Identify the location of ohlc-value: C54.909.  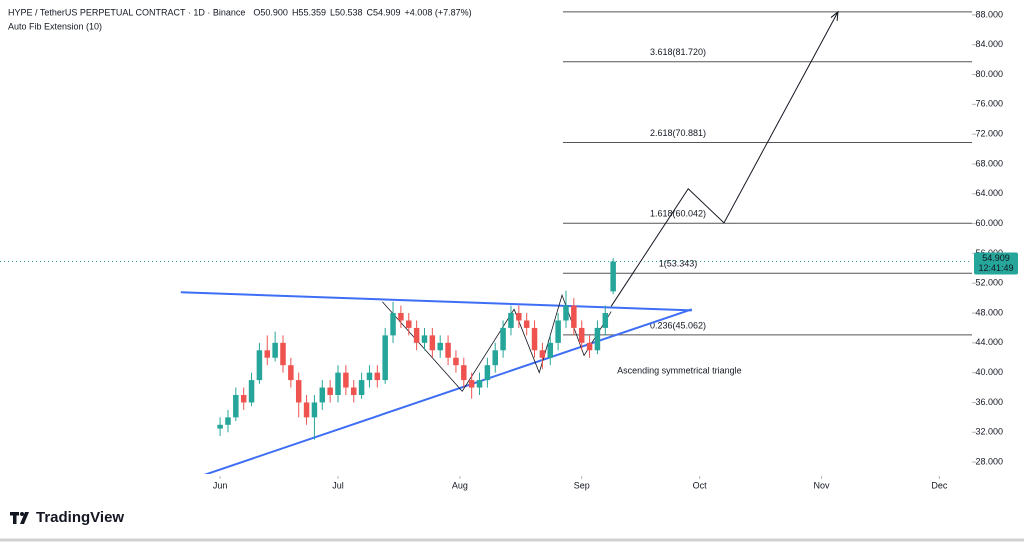
(384, 12).